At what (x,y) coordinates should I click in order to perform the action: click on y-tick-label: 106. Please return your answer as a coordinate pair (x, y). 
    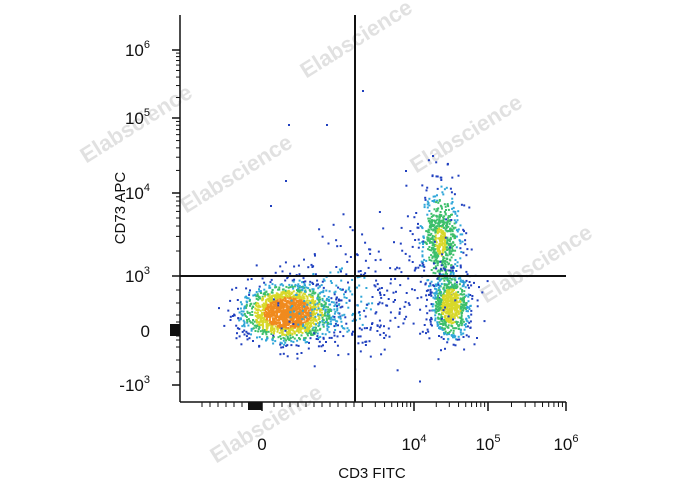
    Looking at the image, I should click on (137, 49).